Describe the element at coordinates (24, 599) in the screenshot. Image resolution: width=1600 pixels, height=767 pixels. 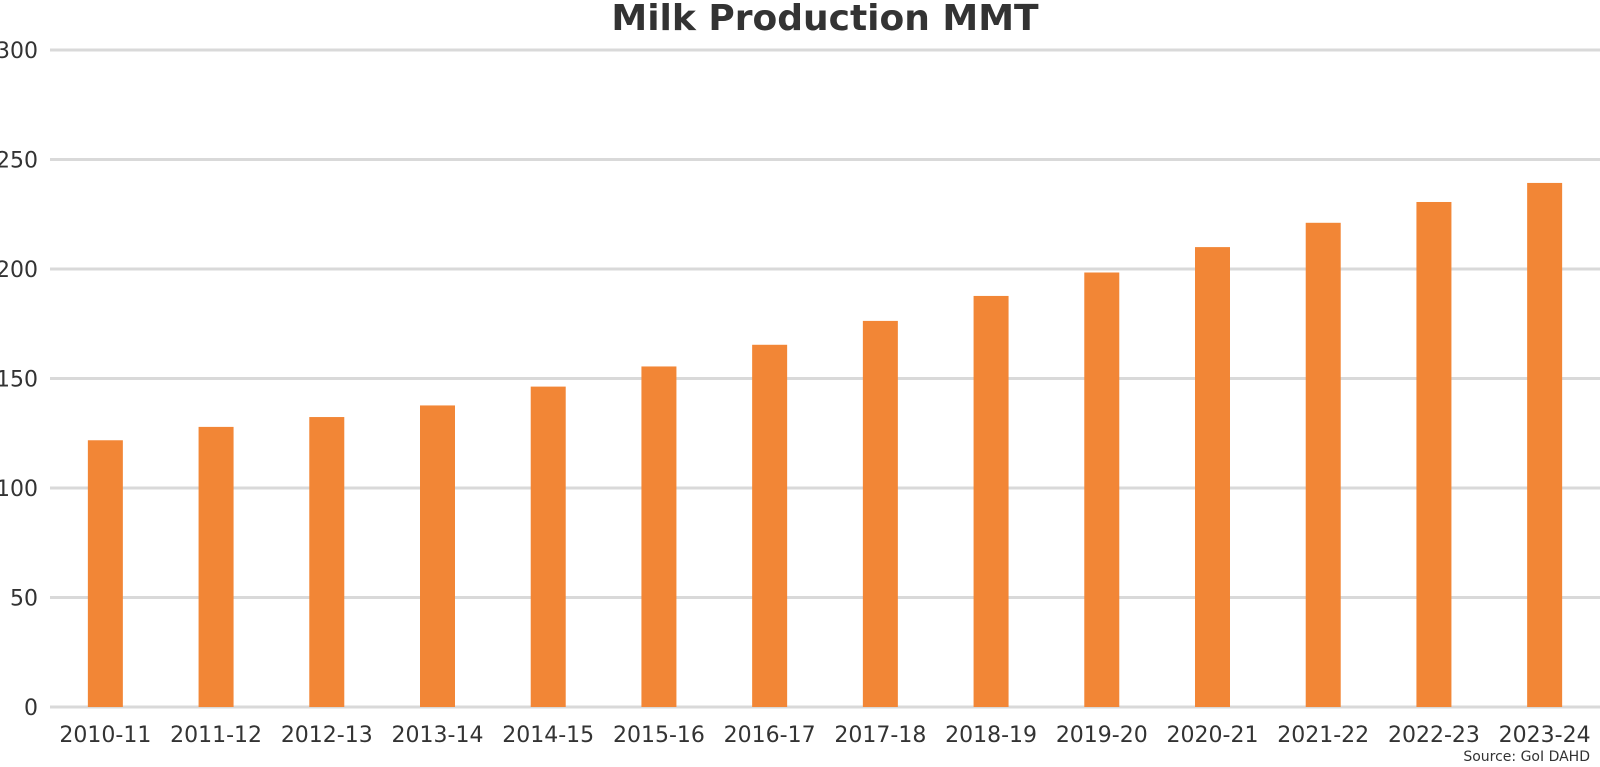
I see `y-tick-label: 50` at that location.